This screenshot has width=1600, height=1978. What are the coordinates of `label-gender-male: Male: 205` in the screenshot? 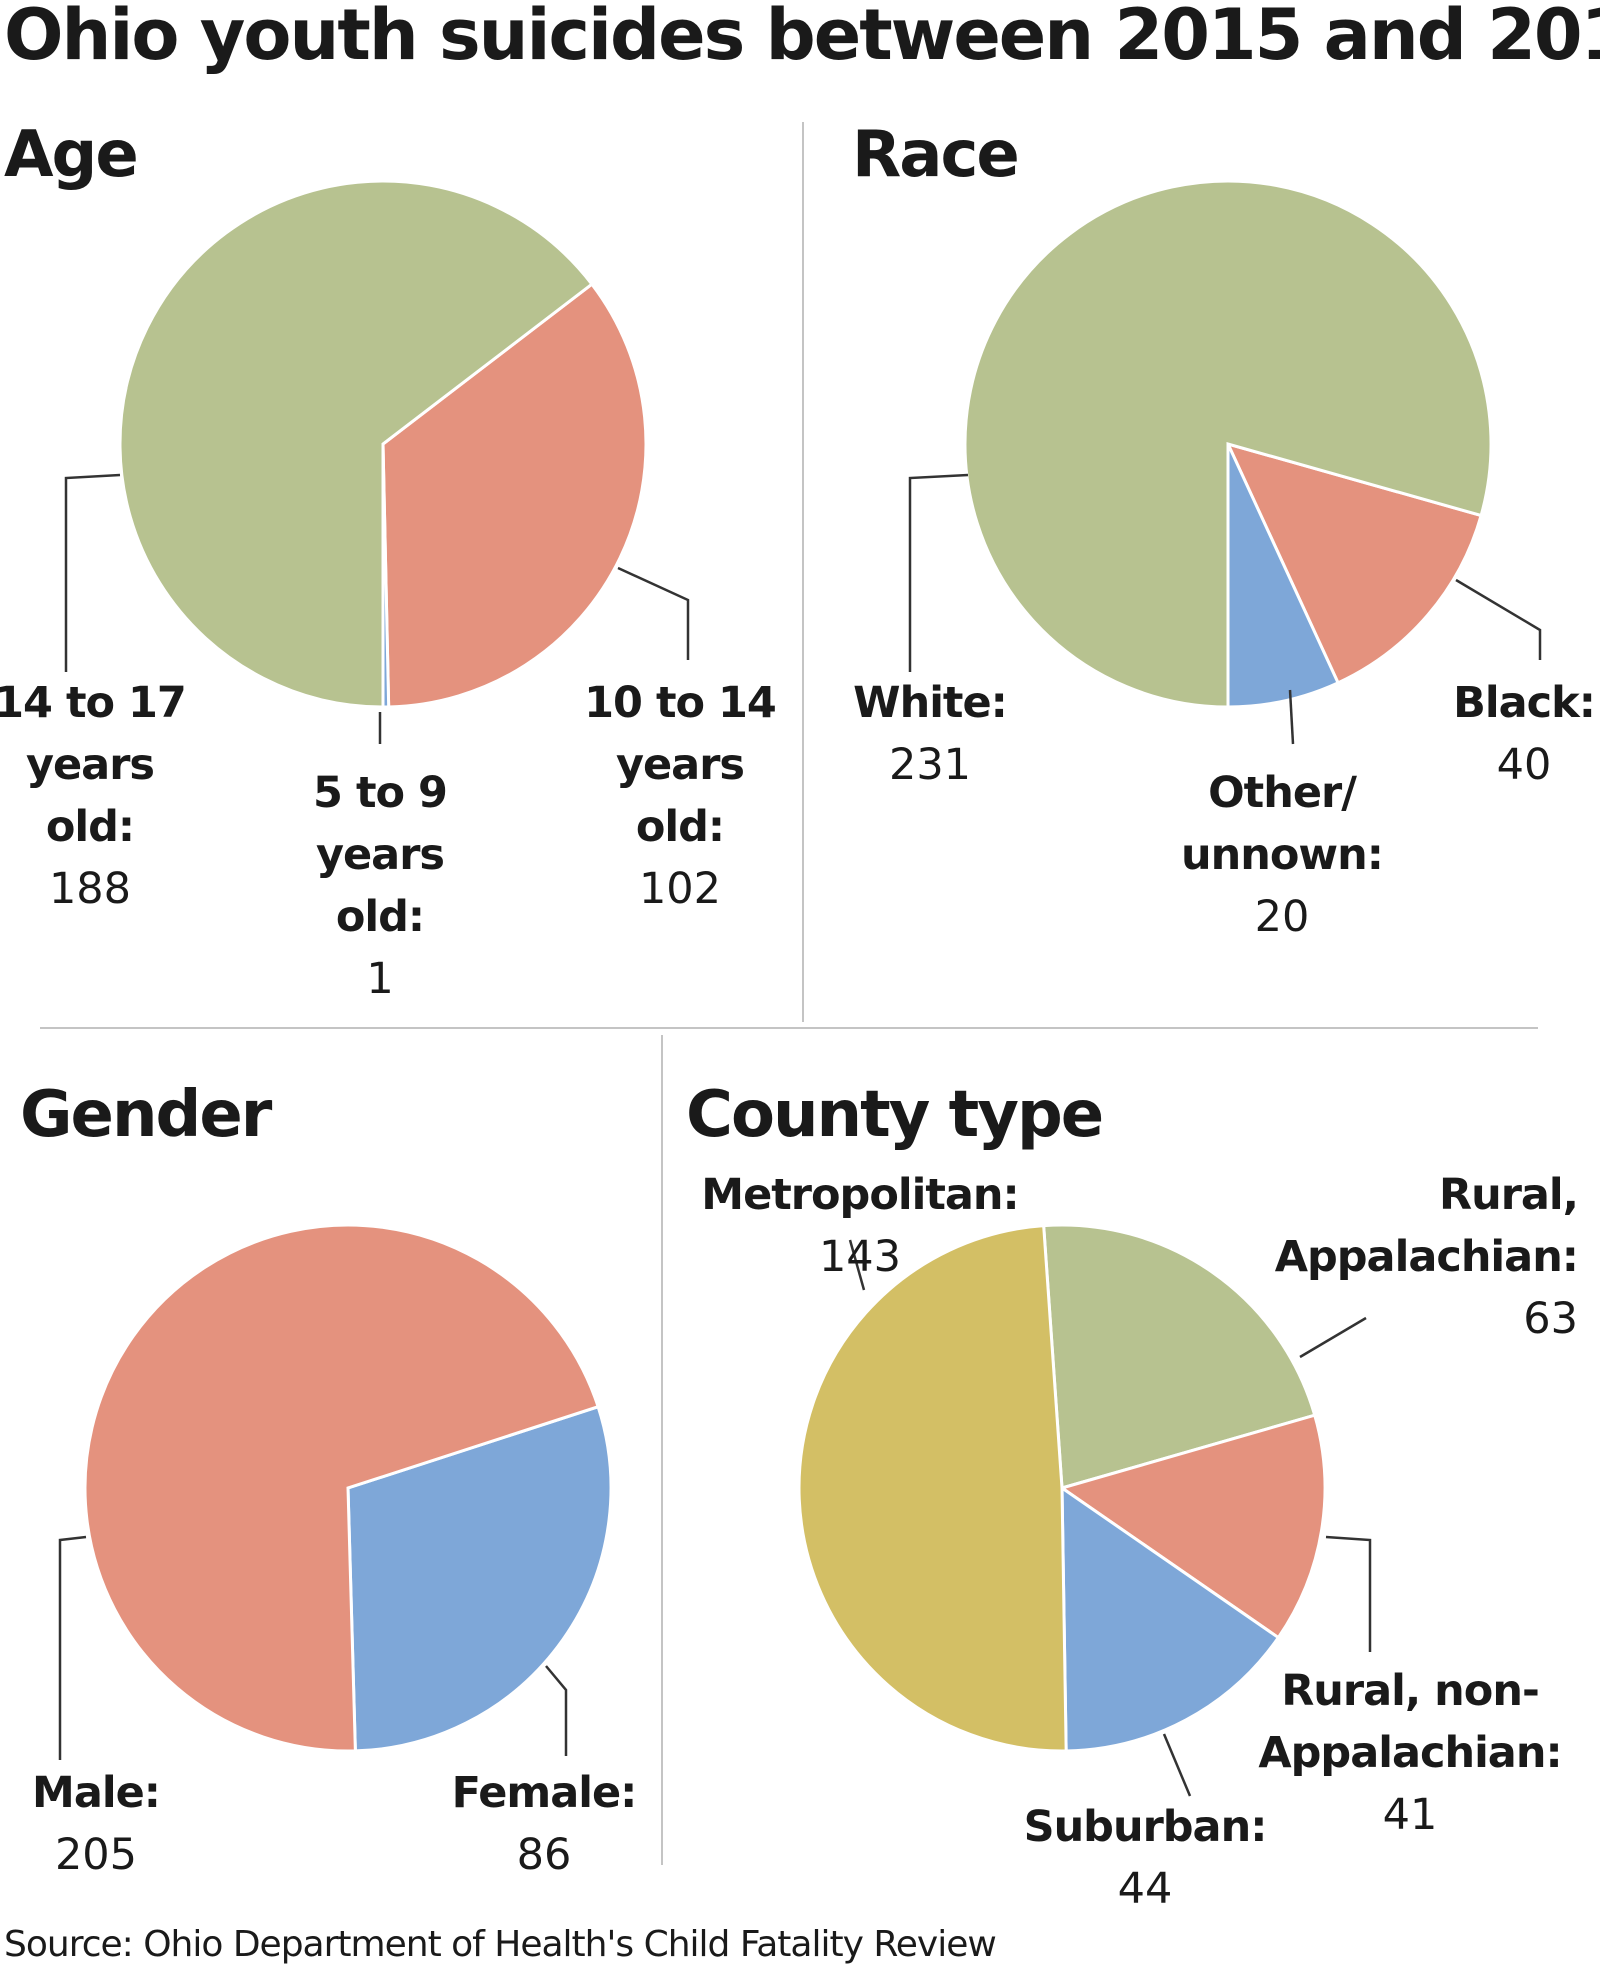 It's located at (96, 1824).